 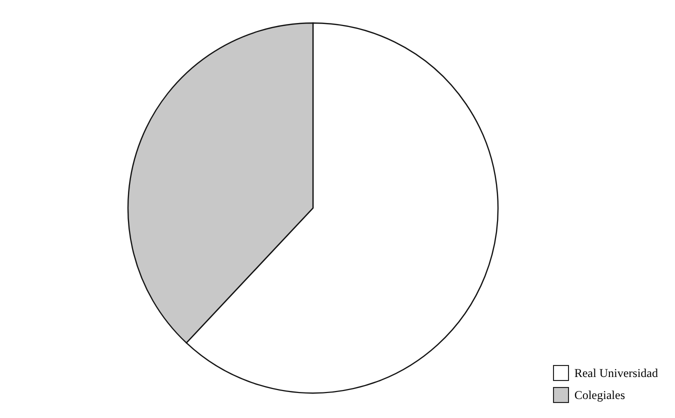 I want to click on slice-label: Real Universidad, so click(x=616, y=373).